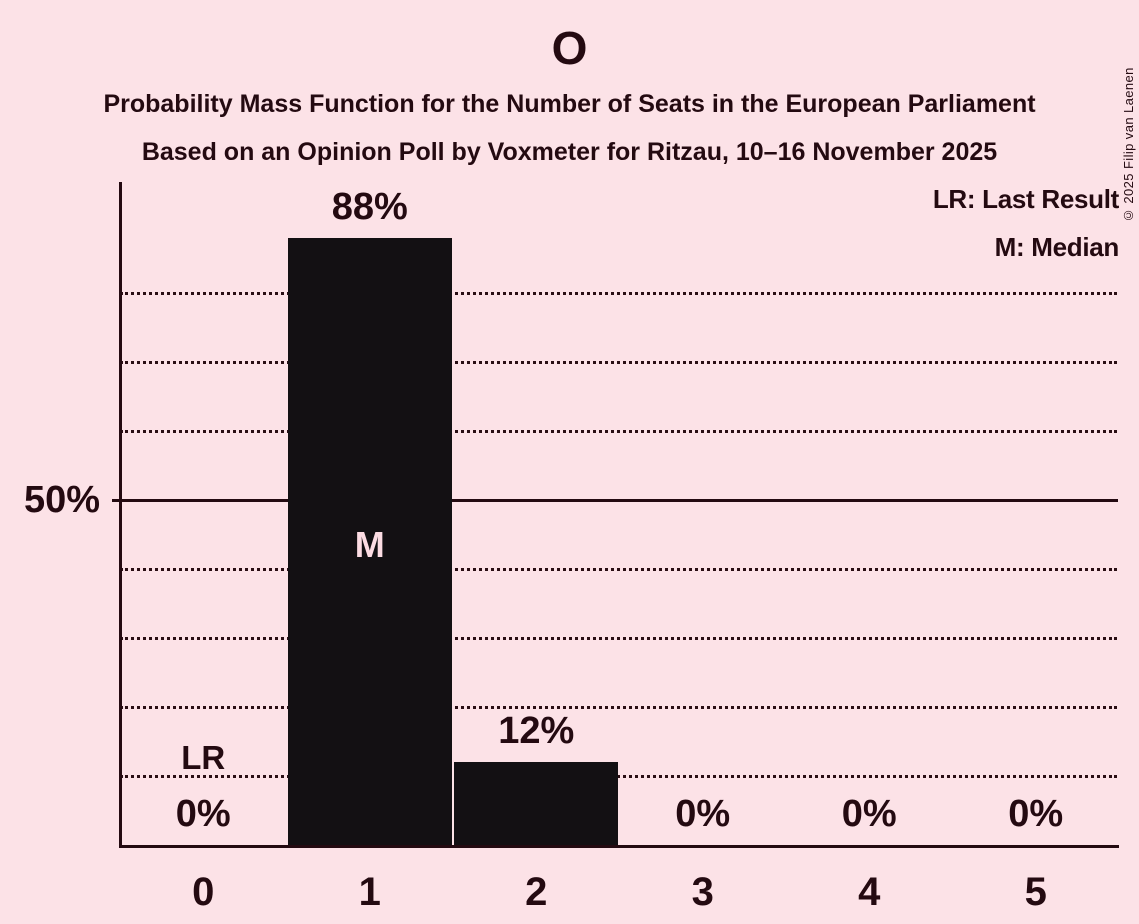 This screenshot has width=1139, height=924. I want to click on gridline-dotted-70pct, so click(618, 362).